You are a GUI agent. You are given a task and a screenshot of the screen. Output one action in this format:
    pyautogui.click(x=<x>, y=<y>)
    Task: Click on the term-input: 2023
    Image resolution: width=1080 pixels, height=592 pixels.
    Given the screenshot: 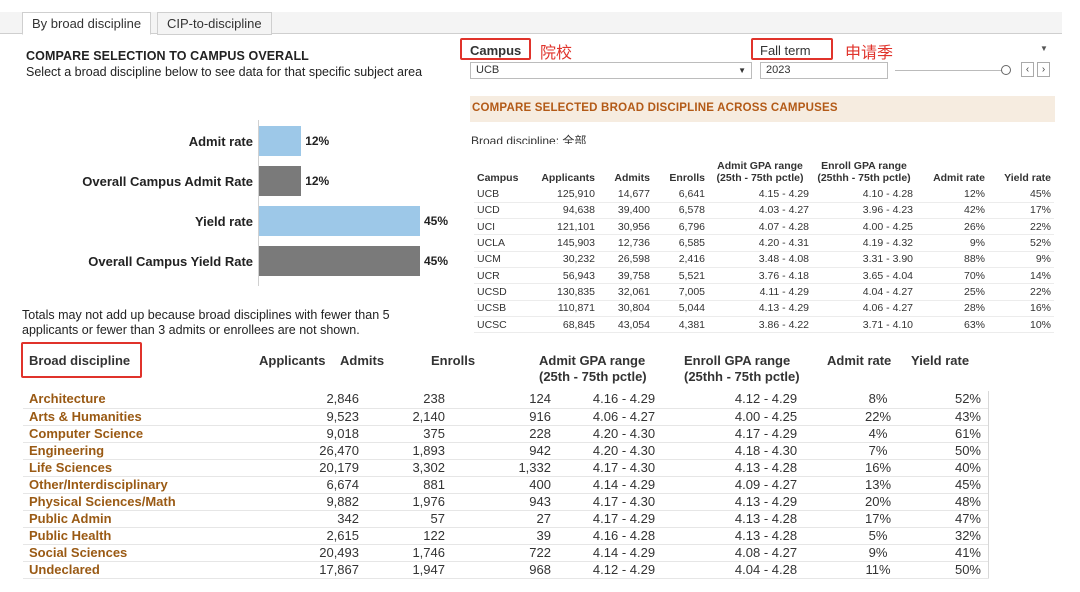 What is the action you would take?
    pyautogui.click(x=824, y=70)
    